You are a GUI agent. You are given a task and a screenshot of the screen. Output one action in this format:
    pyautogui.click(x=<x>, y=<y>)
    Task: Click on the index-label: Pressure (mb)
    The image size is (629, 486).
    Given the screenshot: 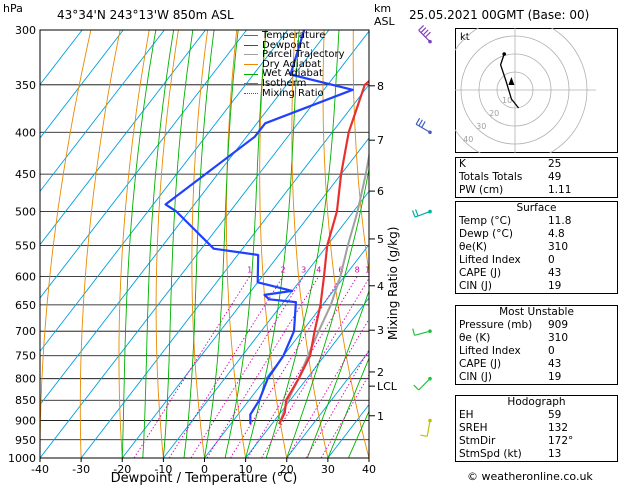 What is the action you would take?
    pyautogui.click(x=496, y=325)
    